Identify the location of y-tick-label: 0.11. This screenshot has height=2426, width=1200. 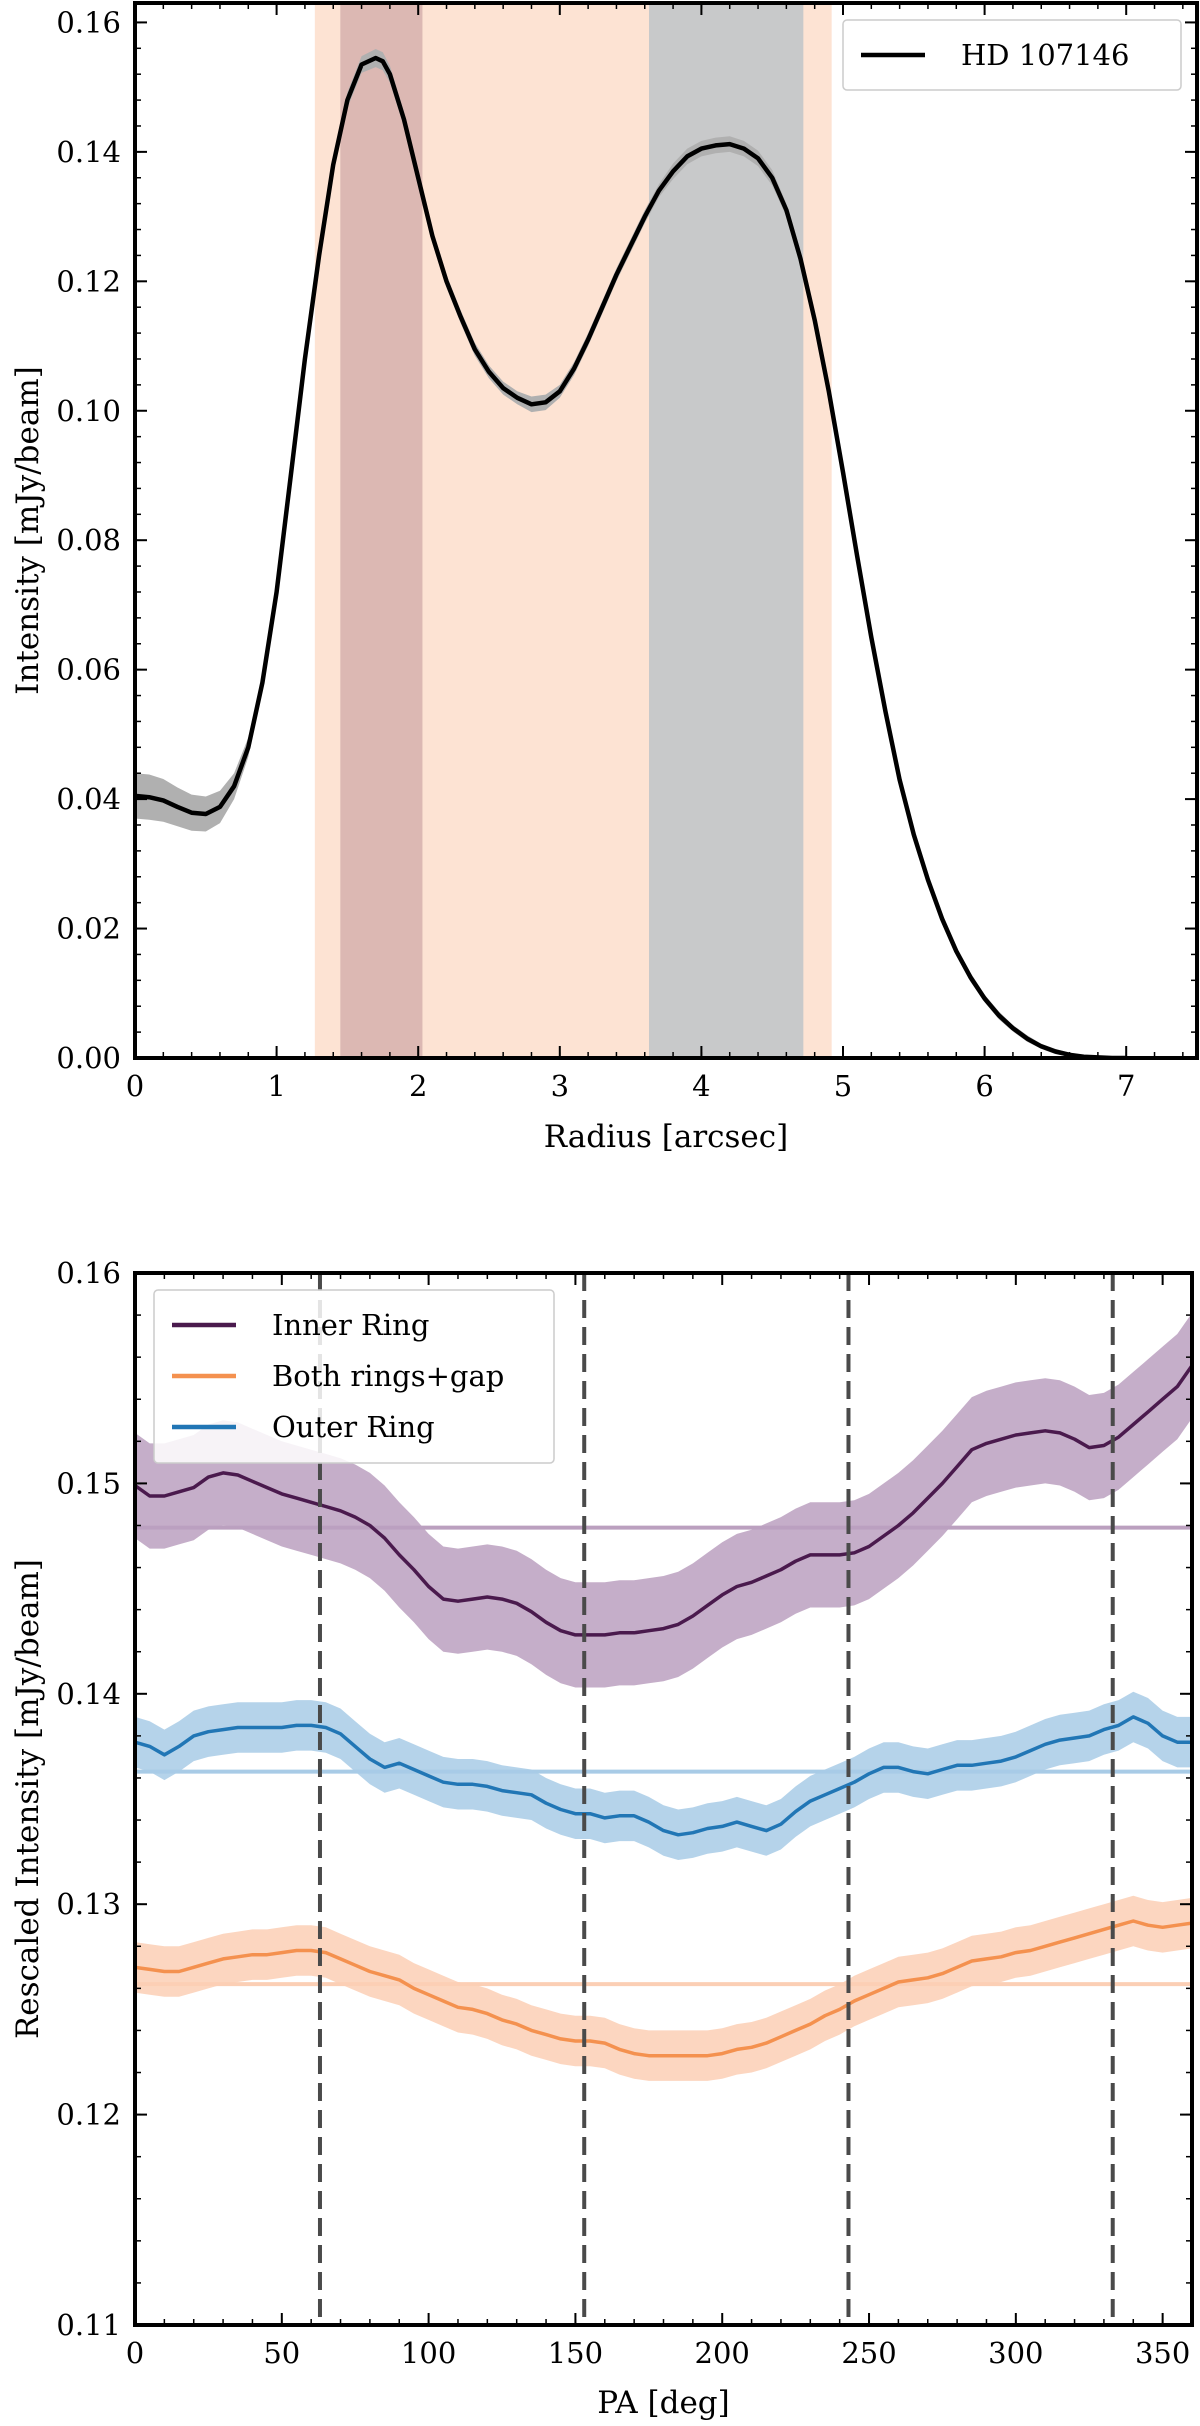
(88, 2325).